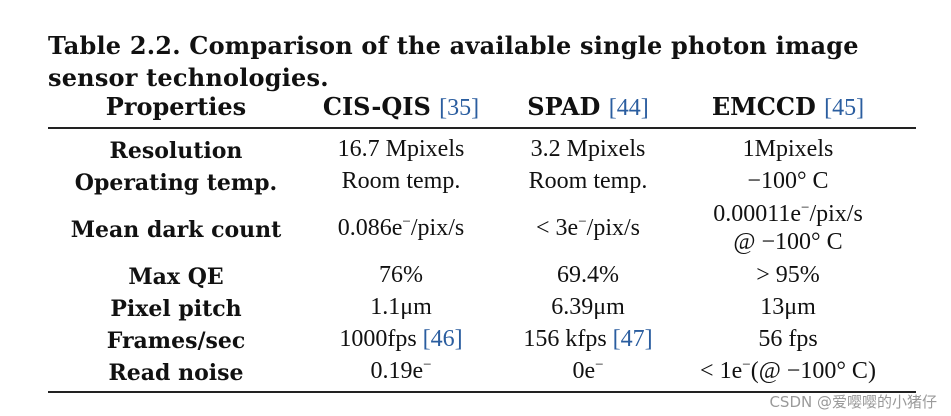 This screenshot has height=416, width=951. I want to click on citation-link: [45], so click(844, 108).